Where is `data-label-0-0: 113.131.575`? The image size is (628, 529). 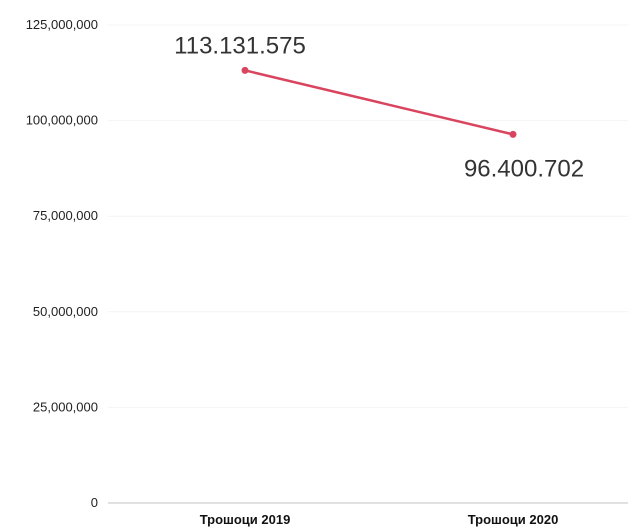 data-label-0-0: 113.131.575 is located at coordinates (240, 45).